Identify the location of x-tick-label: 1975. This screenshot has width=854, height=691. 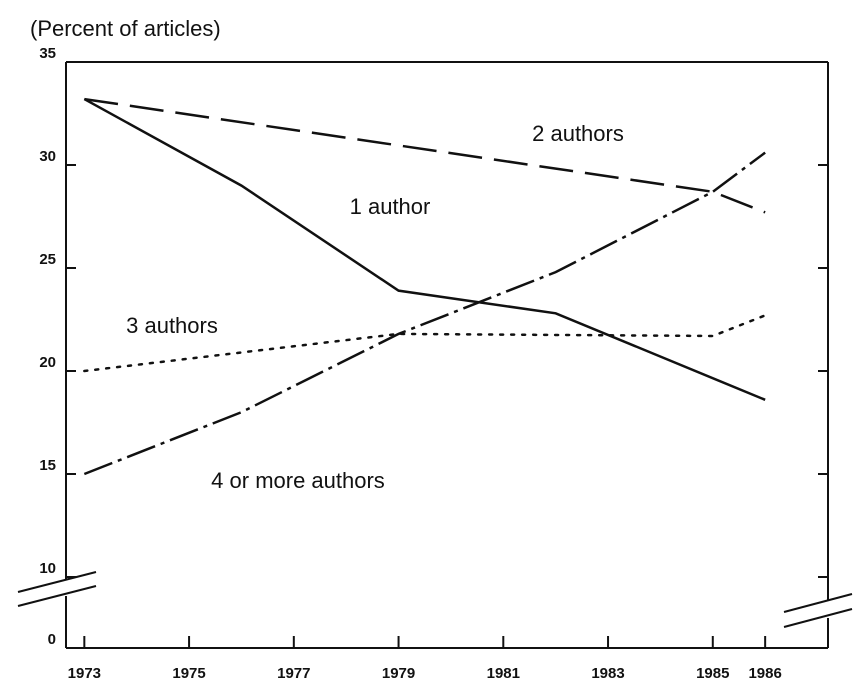
(188, 673).